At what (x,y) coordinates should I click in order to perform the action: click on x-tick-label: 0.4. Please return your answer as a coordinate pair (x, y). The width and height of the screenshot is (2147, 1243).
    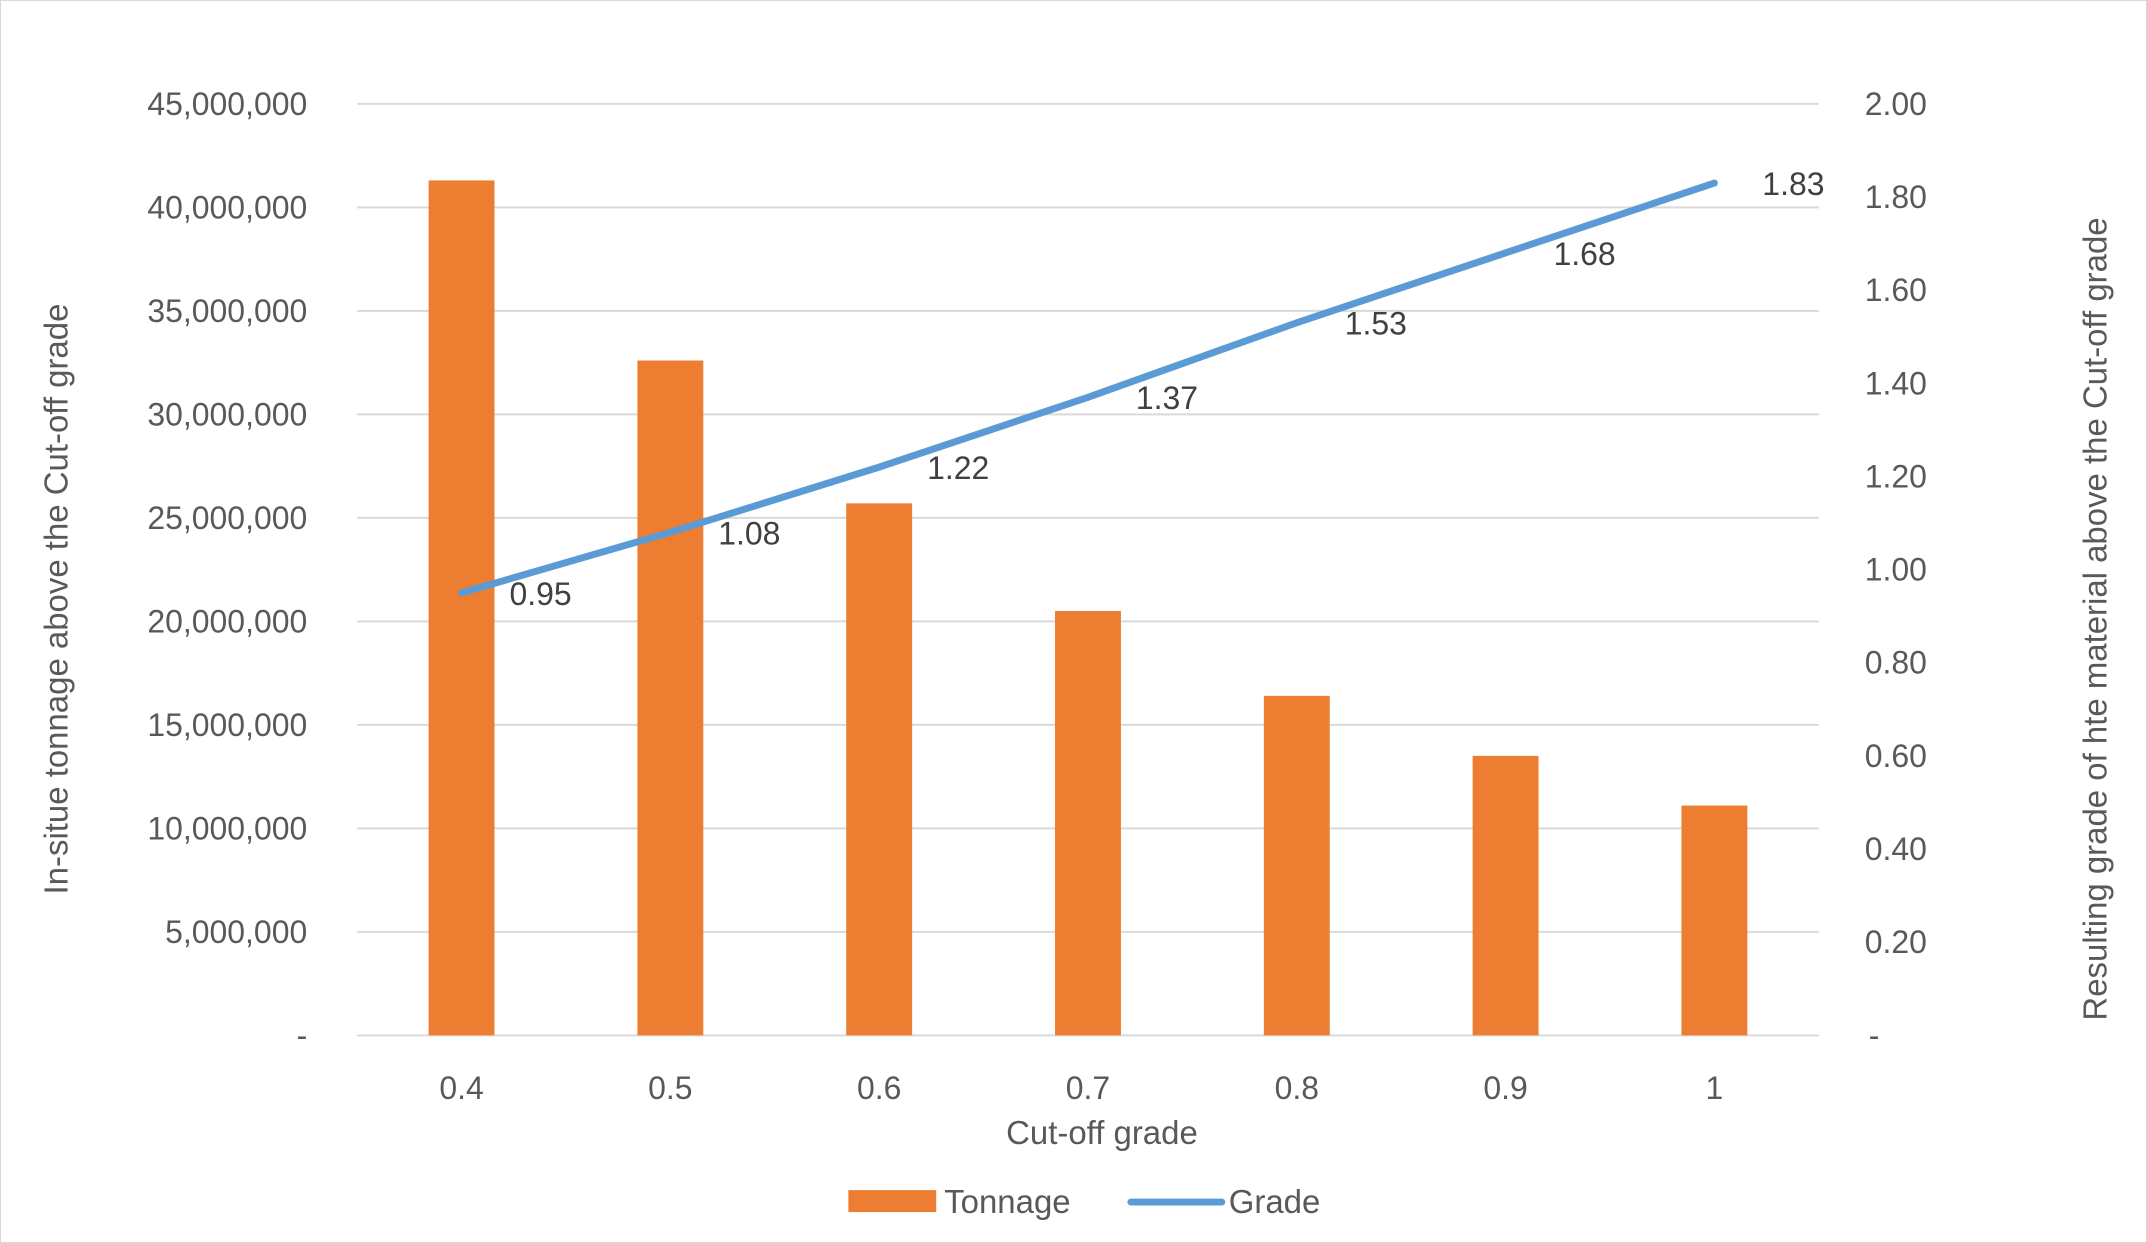
    Looking at the image, I should click on (461, 1088).